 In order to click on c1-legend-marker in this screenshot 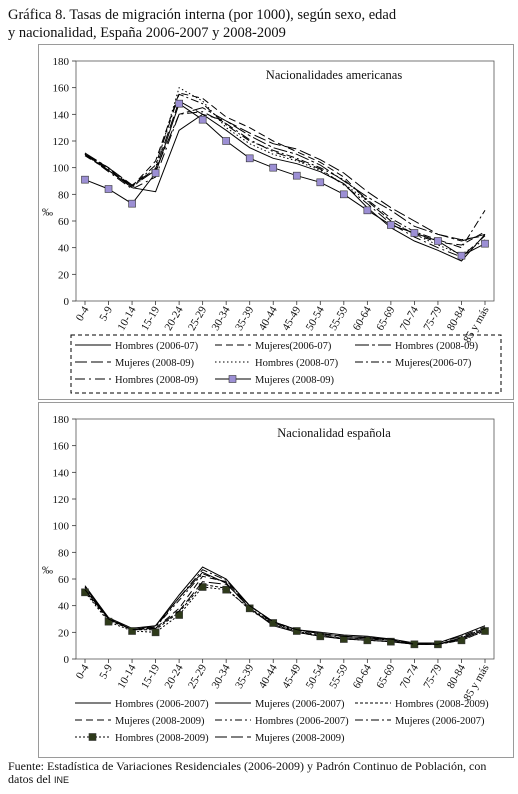, I will do `click(92, 737)`.